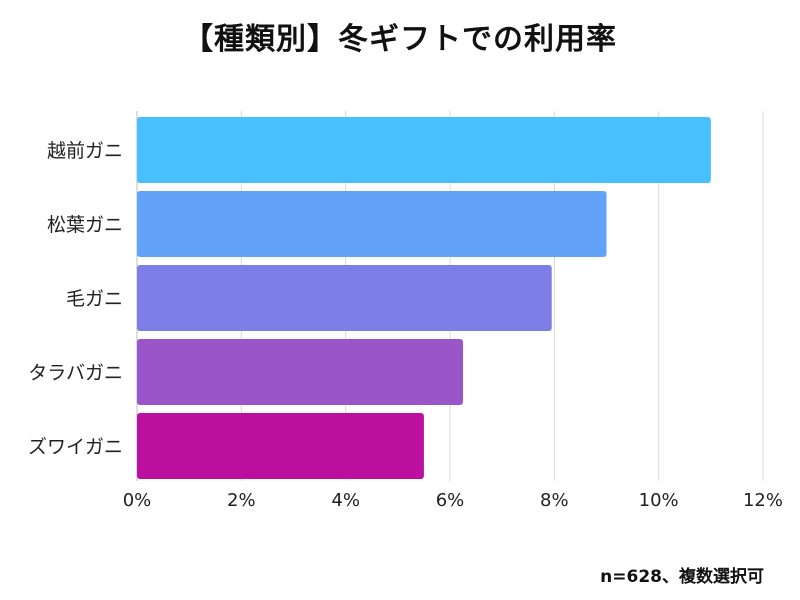  I want to click on x-tick-label: 8%, so click(554, 500).